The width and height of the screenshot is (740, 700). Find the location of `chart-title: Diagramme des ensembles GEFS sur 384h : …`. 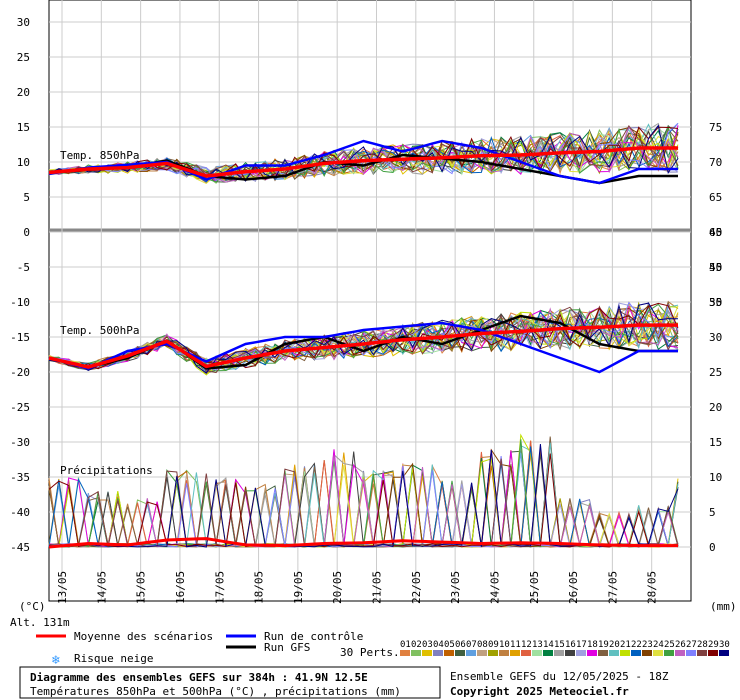

chart-title: Diagramme des ensembles GEFS sur 384h : … is located at coordinates (199, 677).